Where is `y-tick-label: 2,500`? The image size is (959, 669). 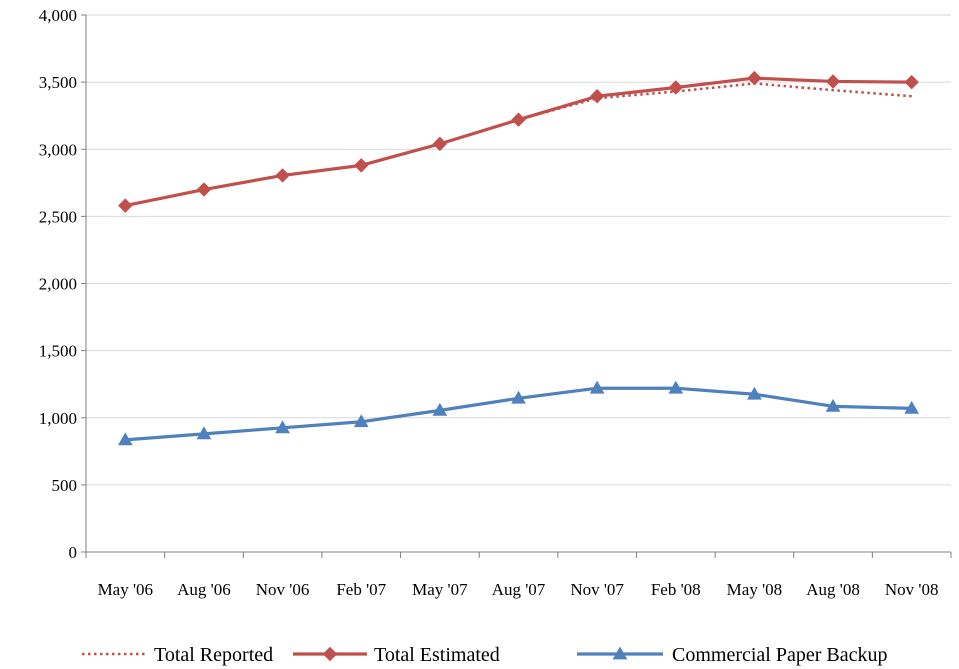 y-tick-label: 2,500 is located at coordinates (58, 216).